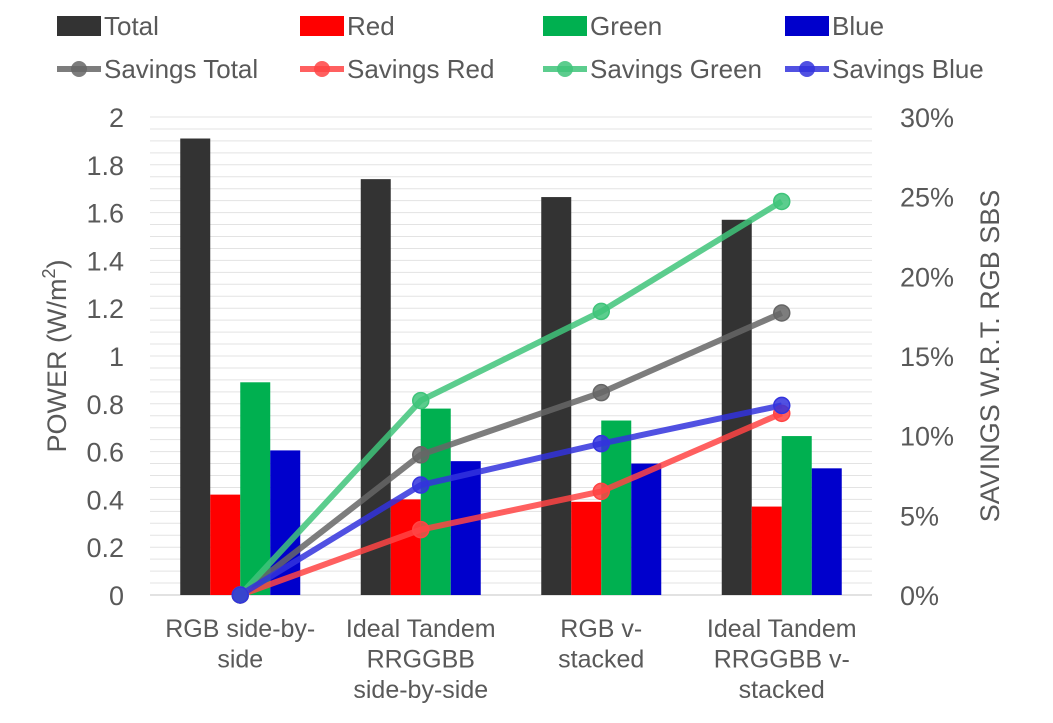  I want to click on x-tick-label-line: side, so click(240, 660).